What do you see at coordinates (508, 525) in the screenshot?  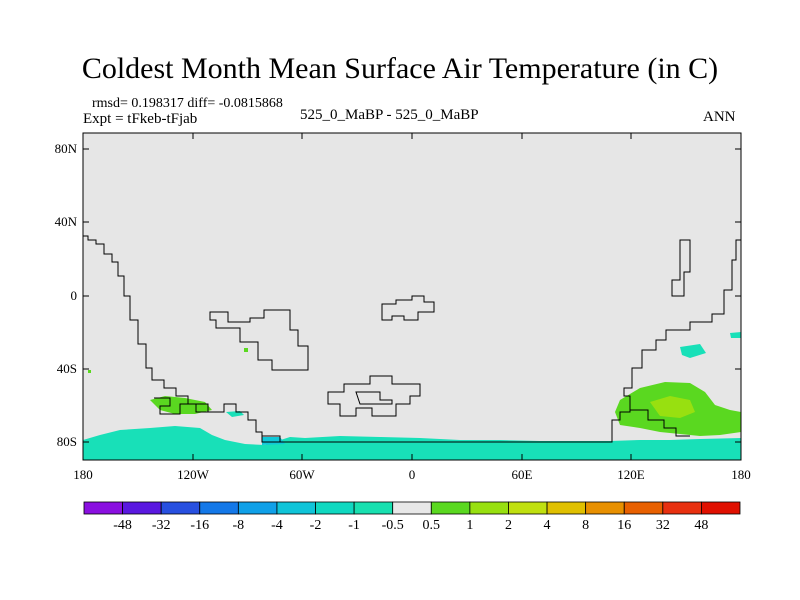 I see `colorbar-label: 2` at bounding box center [508, 525].